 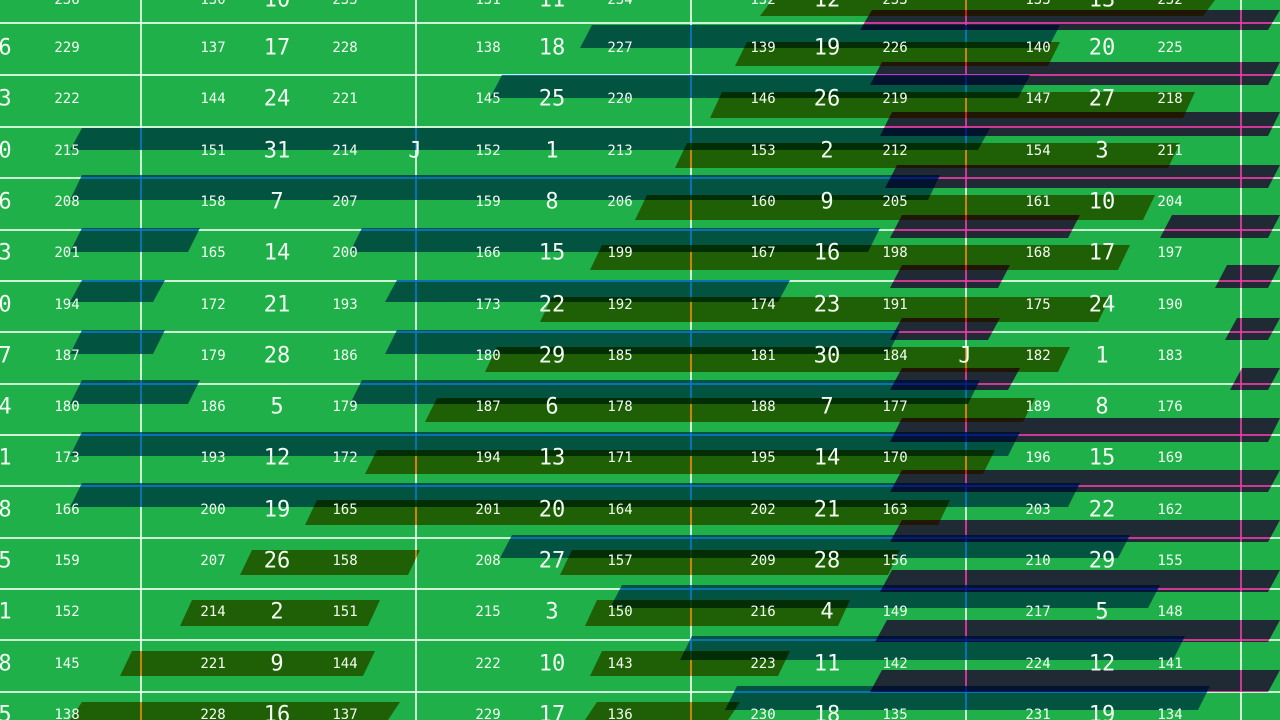 I want to click on days-remaining: 155, so click(x=1170, y=561).